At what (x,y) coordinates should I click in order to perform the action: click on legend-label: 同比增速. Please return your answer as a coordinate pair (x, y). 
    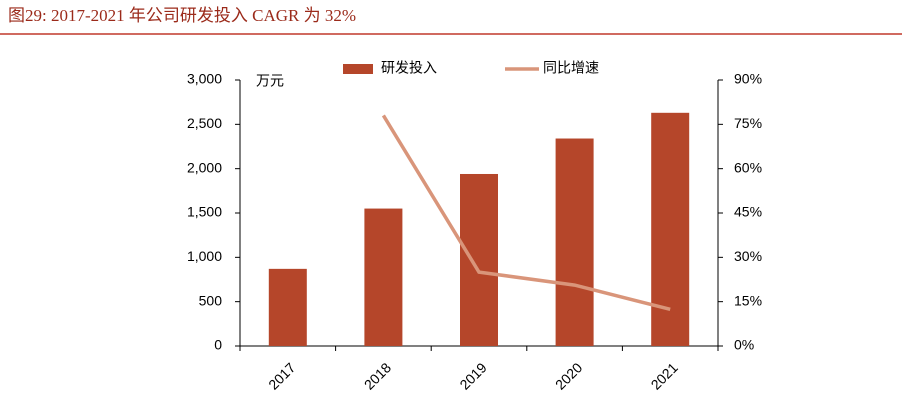
    Looking at the image, I should click on (571, 68).